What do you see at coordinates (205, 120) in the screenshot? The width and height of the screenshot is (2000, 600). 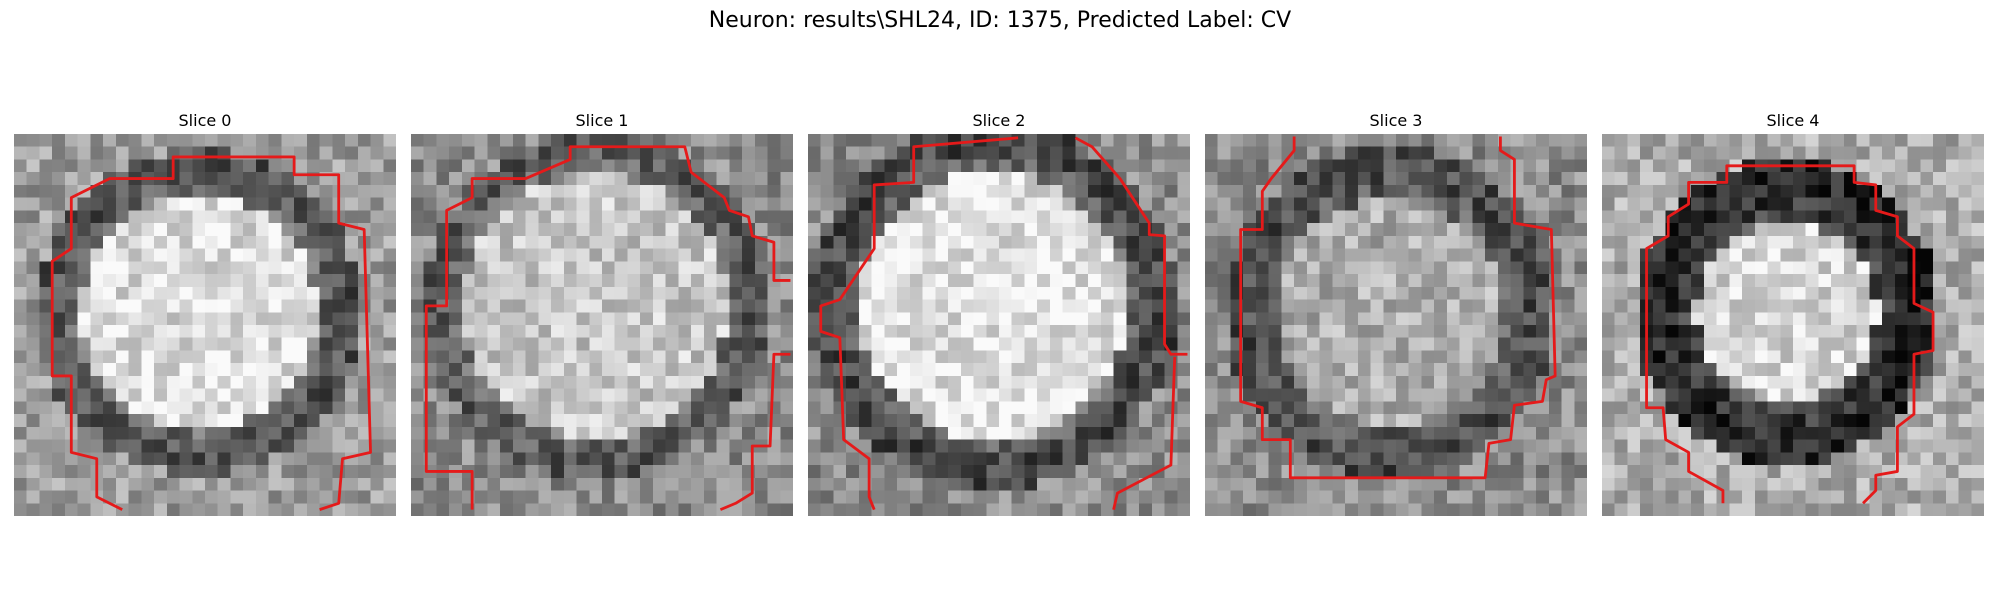 I see `slice-title-0: Slice 0` at bounding box center [205, 120].